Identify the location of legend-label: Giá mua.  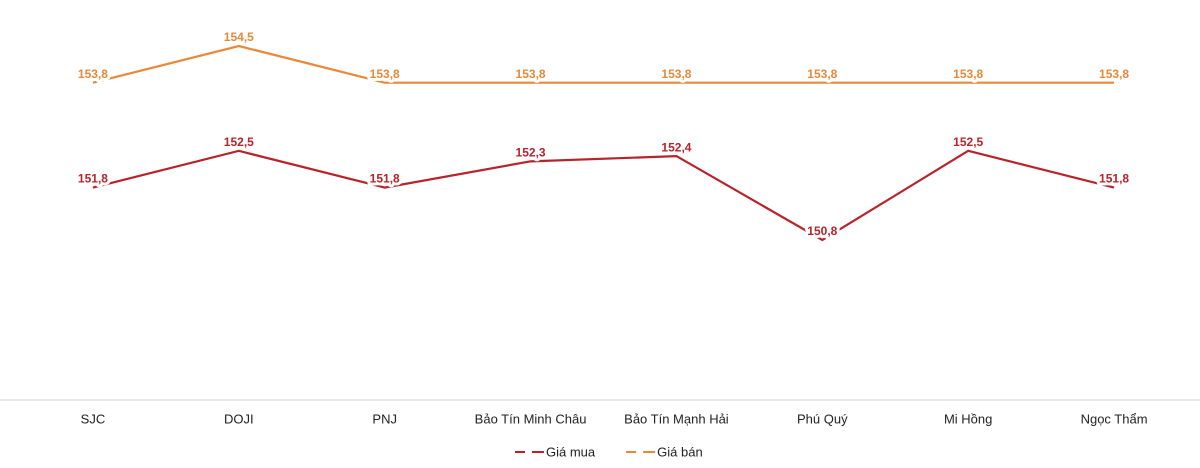
(571, 451).